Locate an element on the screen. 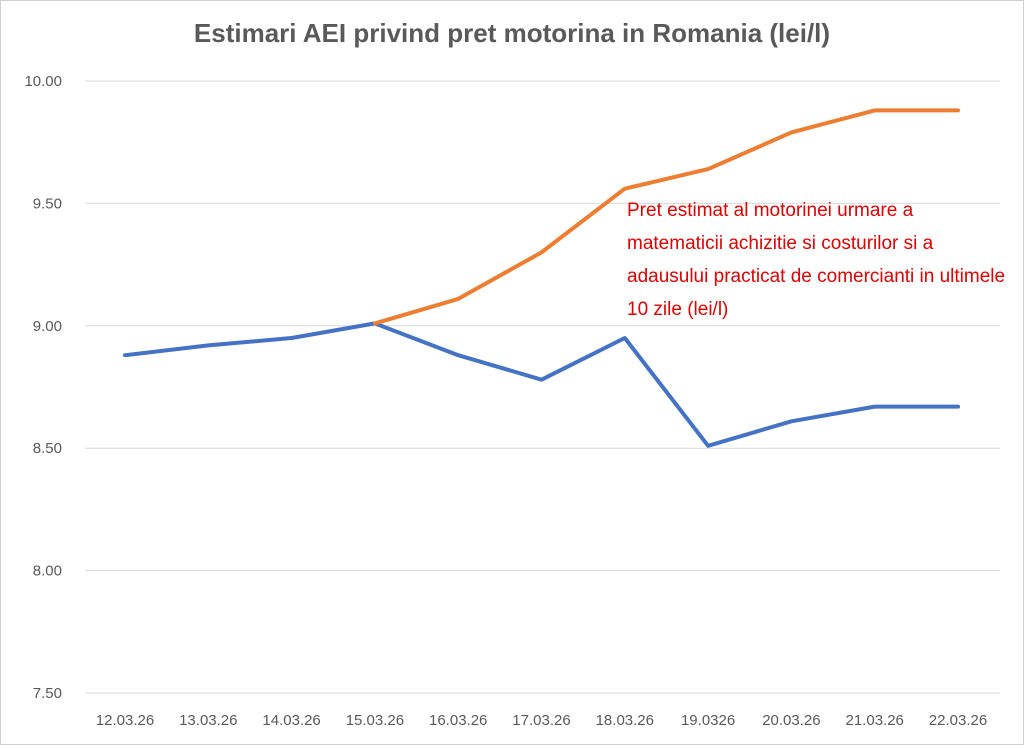 This screenshot has width=1024, height=745. x-tick-label: 20.03.26 is located at coordinates (791, 720).